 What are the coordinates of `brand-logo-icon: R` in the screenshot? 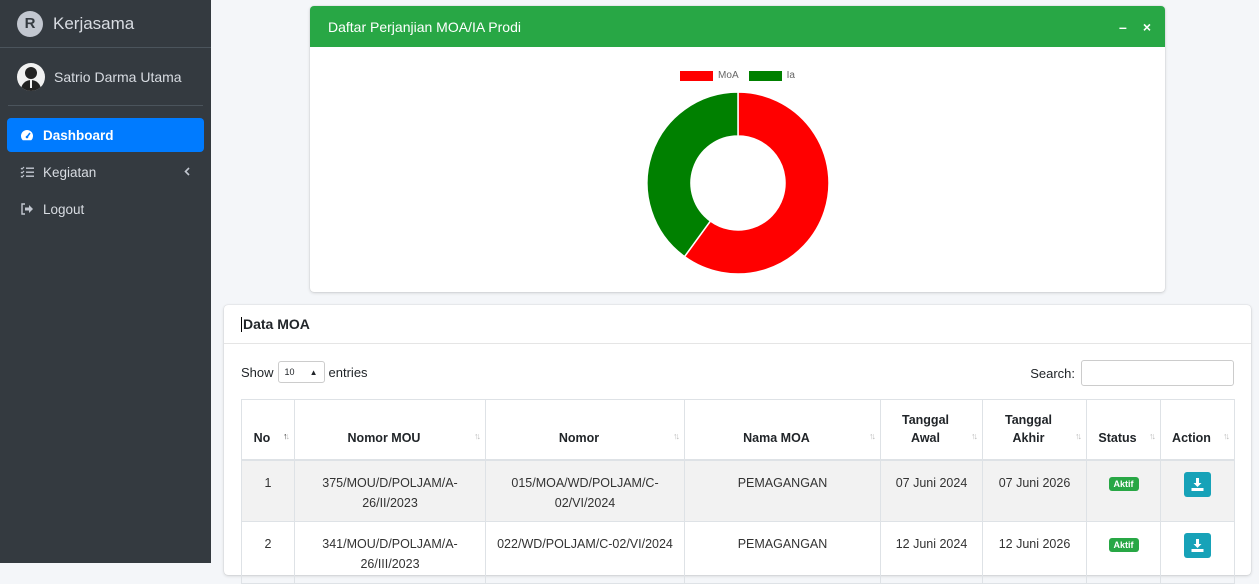 It's located at (30, 23).